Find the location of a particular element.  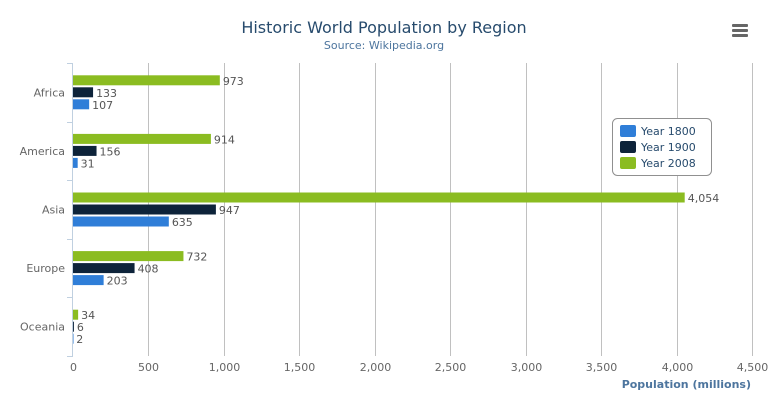

data-label: 203 is located at coordinates (117, 281).